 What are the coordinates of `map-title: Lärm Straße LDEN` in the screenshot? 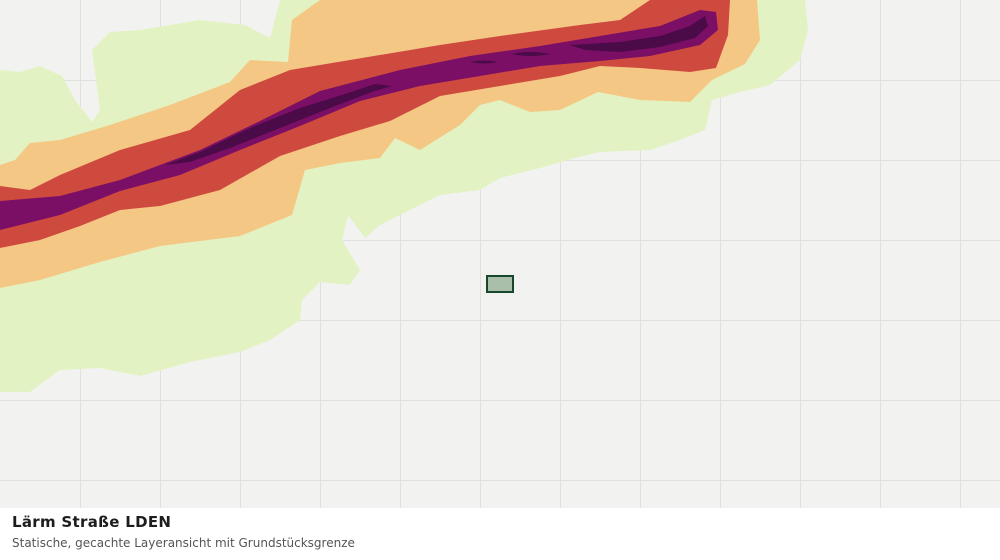 It's located at (92, 522).